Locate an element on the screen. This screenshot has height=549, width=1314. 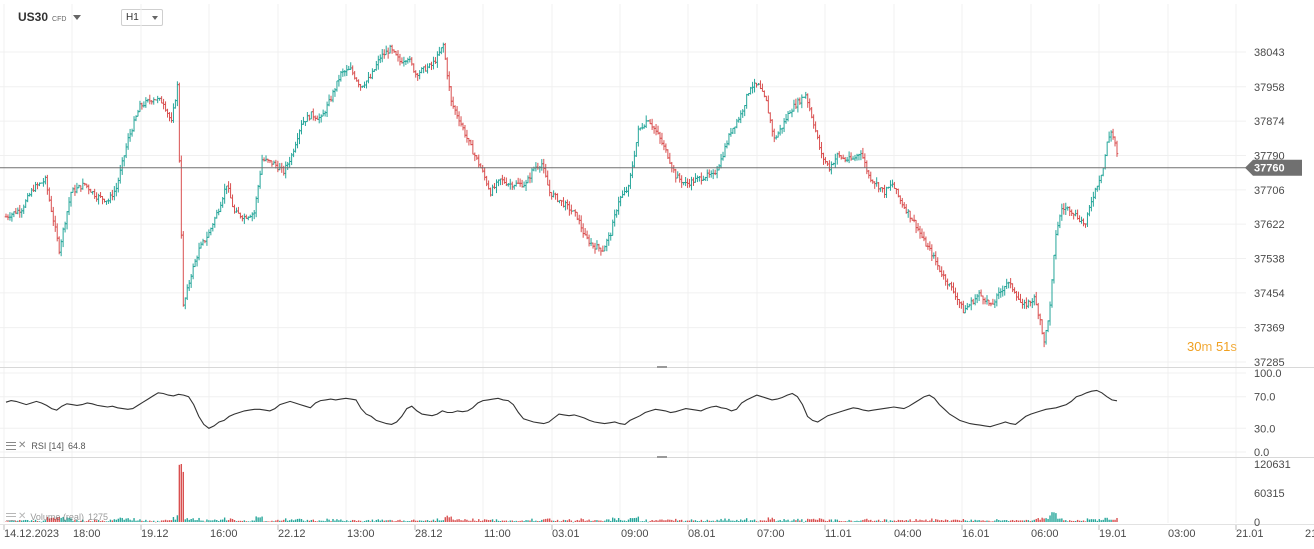
countdown-minutes-unit: m is located at coordinates (1207, 346).